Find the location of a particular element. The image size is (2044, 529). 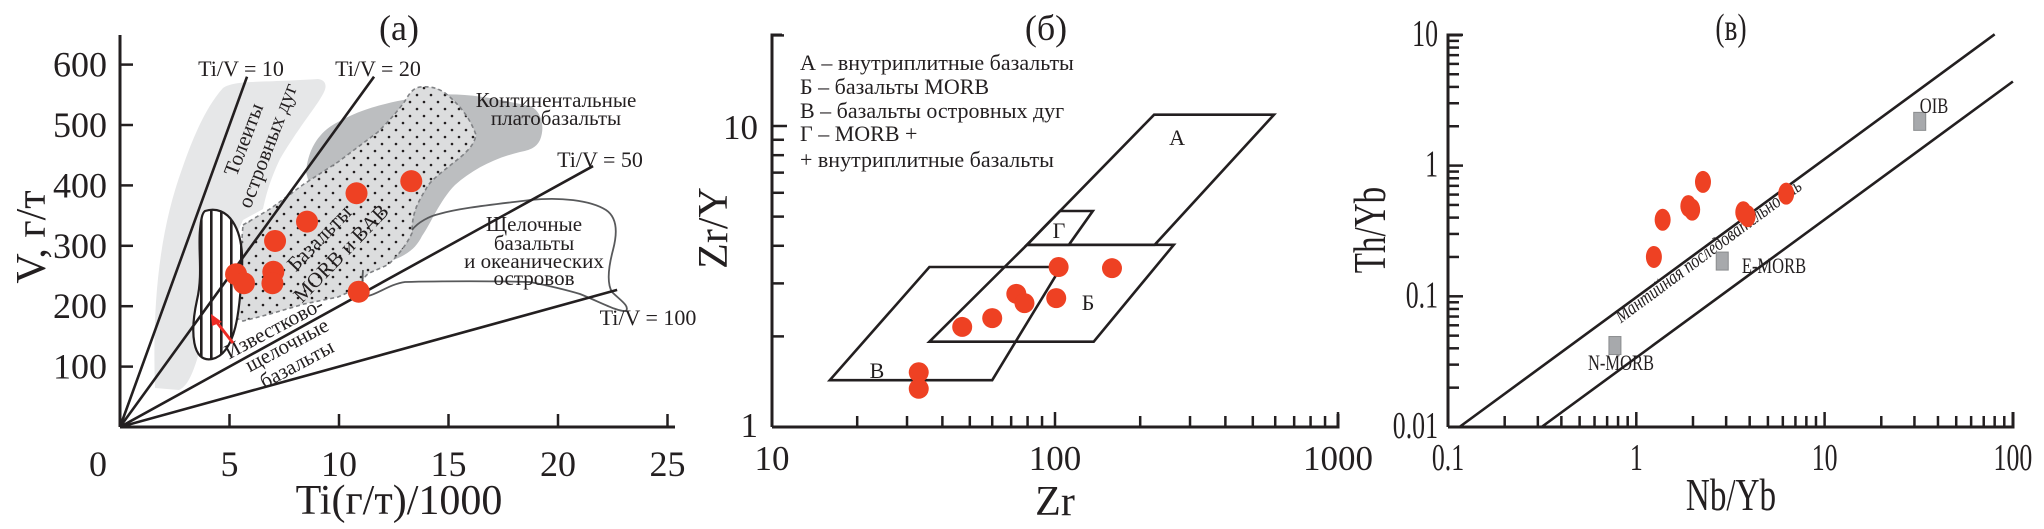

field-label: В is located at coordinates (877, 370).